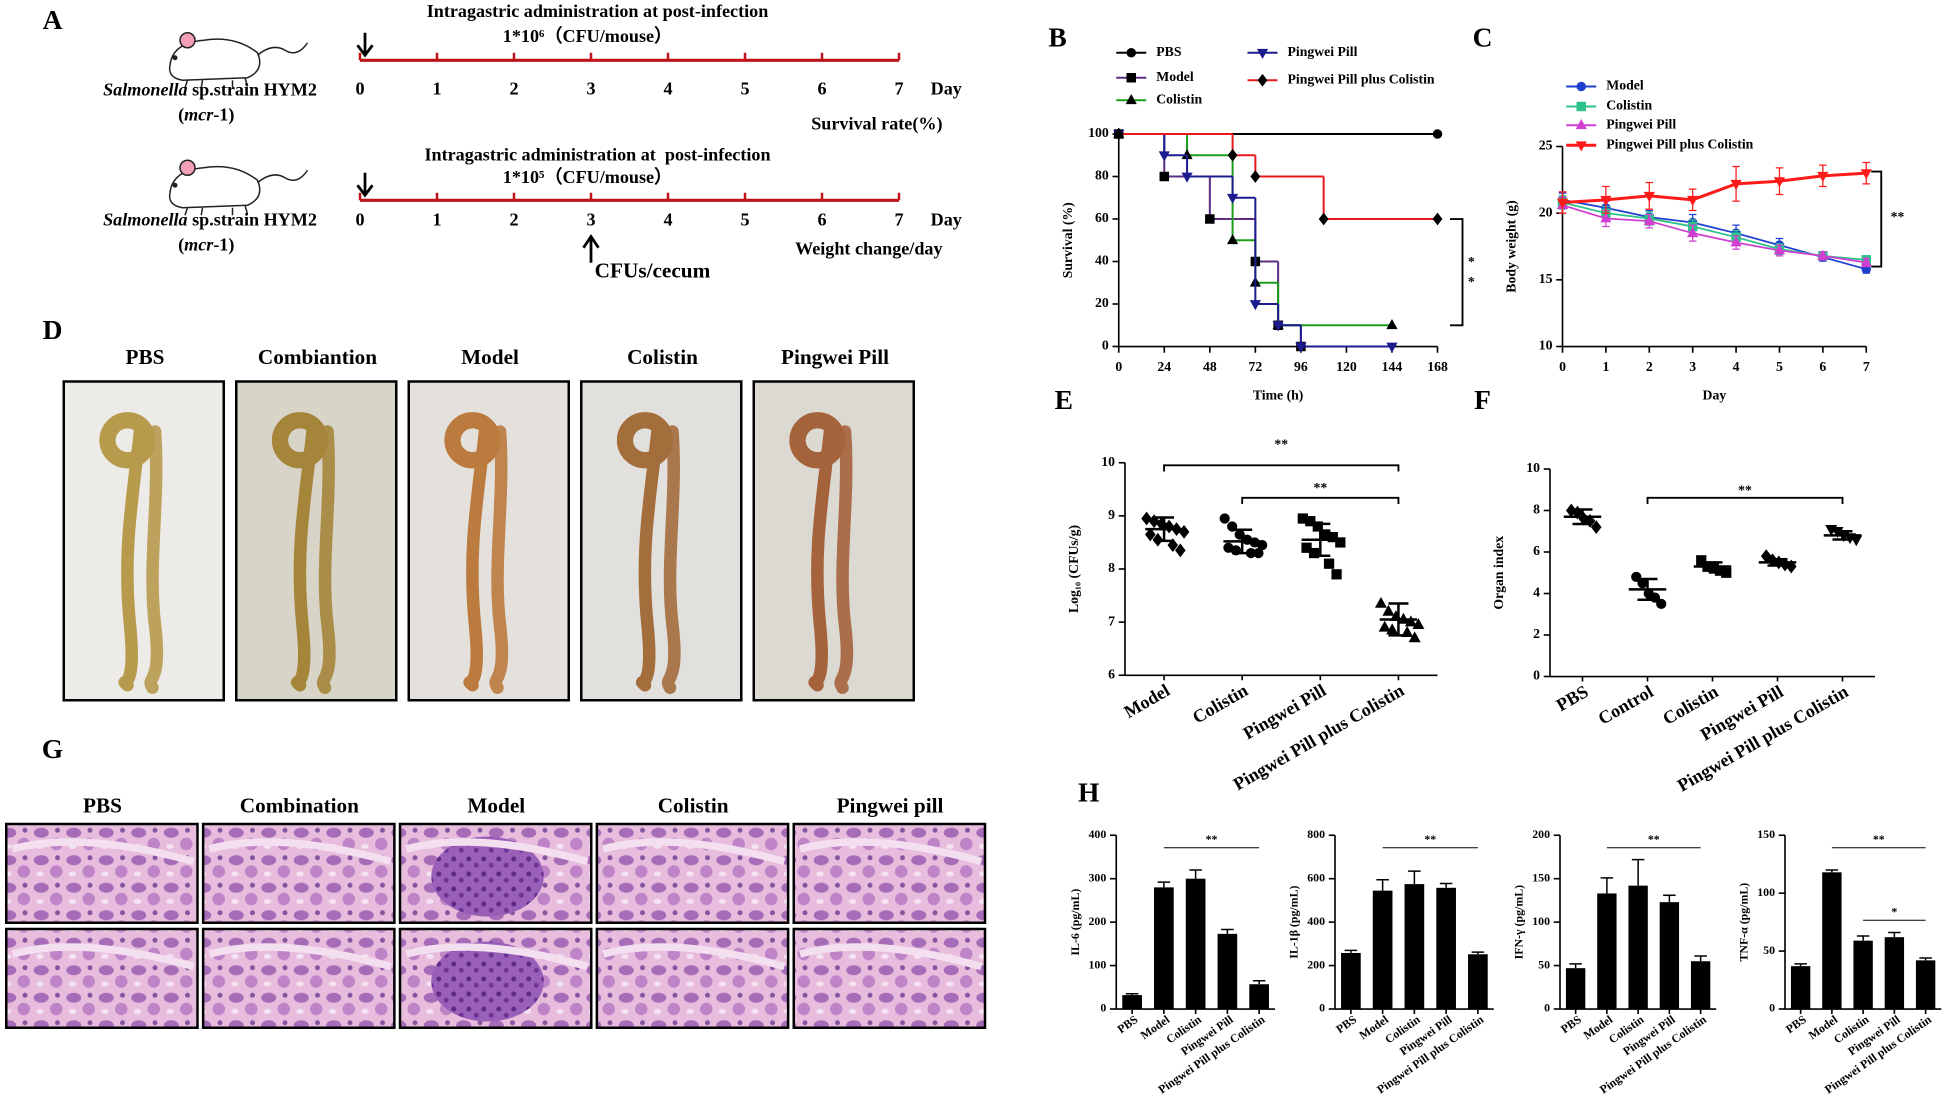 Image resolution: width=1960 pixels, height=1098 pixels. What do you see at coordinates (1482, 399) in the screenshot?
I see `panel-letter: F` at bounding box center [1482, 399].